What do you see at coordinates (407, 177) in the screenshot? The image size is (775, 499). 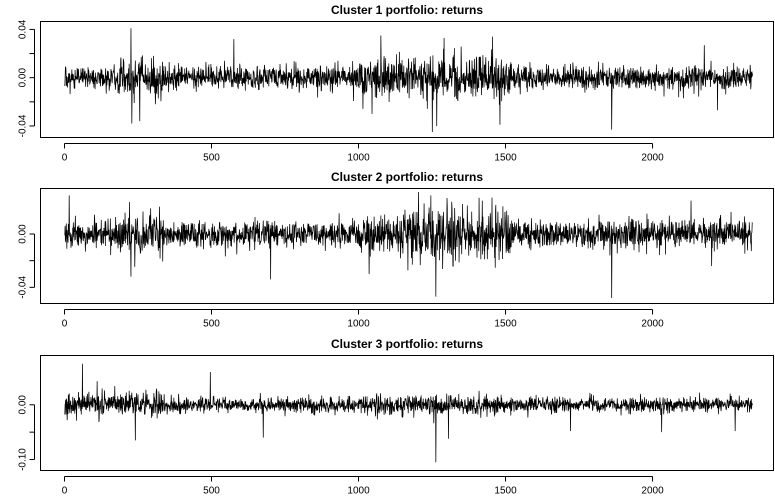 I see `chart-title: Cluster 2 portfolio: returns` at bounding box center [407, 177].